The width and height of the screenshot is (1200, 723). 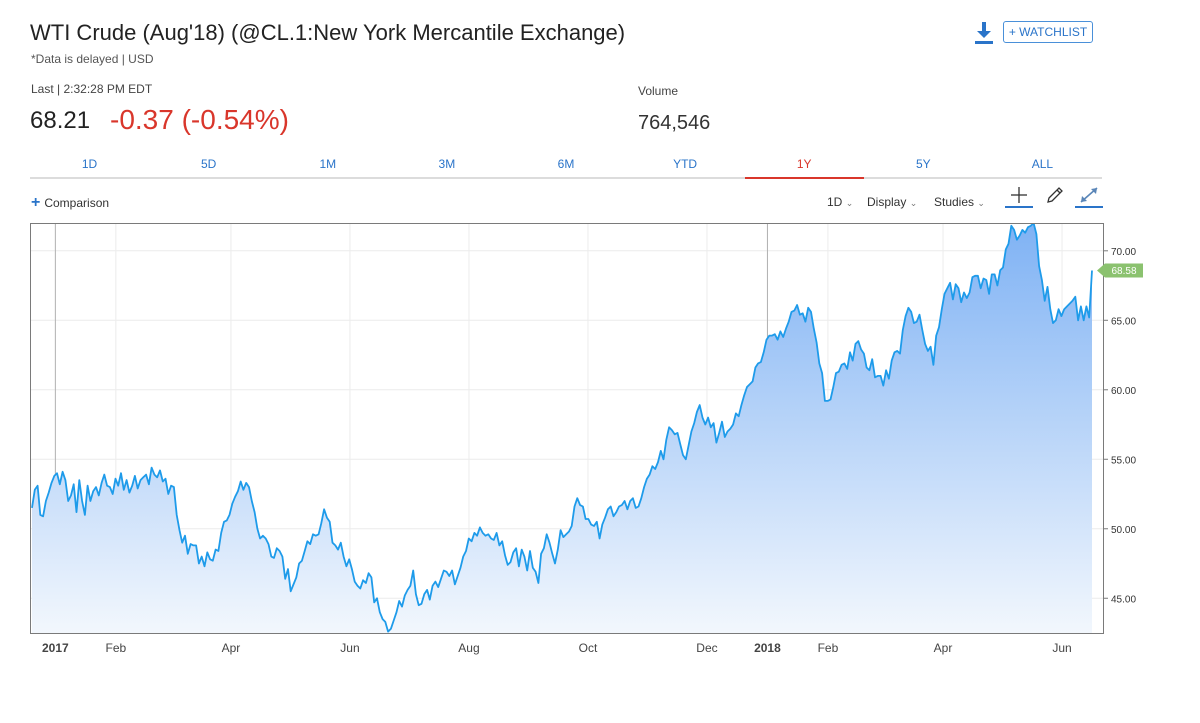 What do you see at coordinates (984, 33) in the screenshot?
I see `download-icon` at bounding box center [984, 33].